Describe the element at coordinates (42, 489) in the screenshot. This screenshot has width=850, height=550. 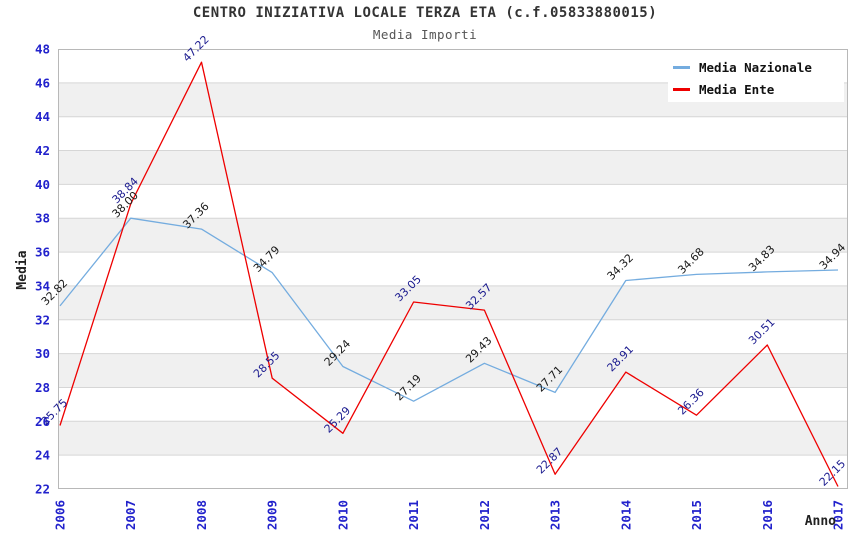
I see `y-tick-label: 22` at that location.